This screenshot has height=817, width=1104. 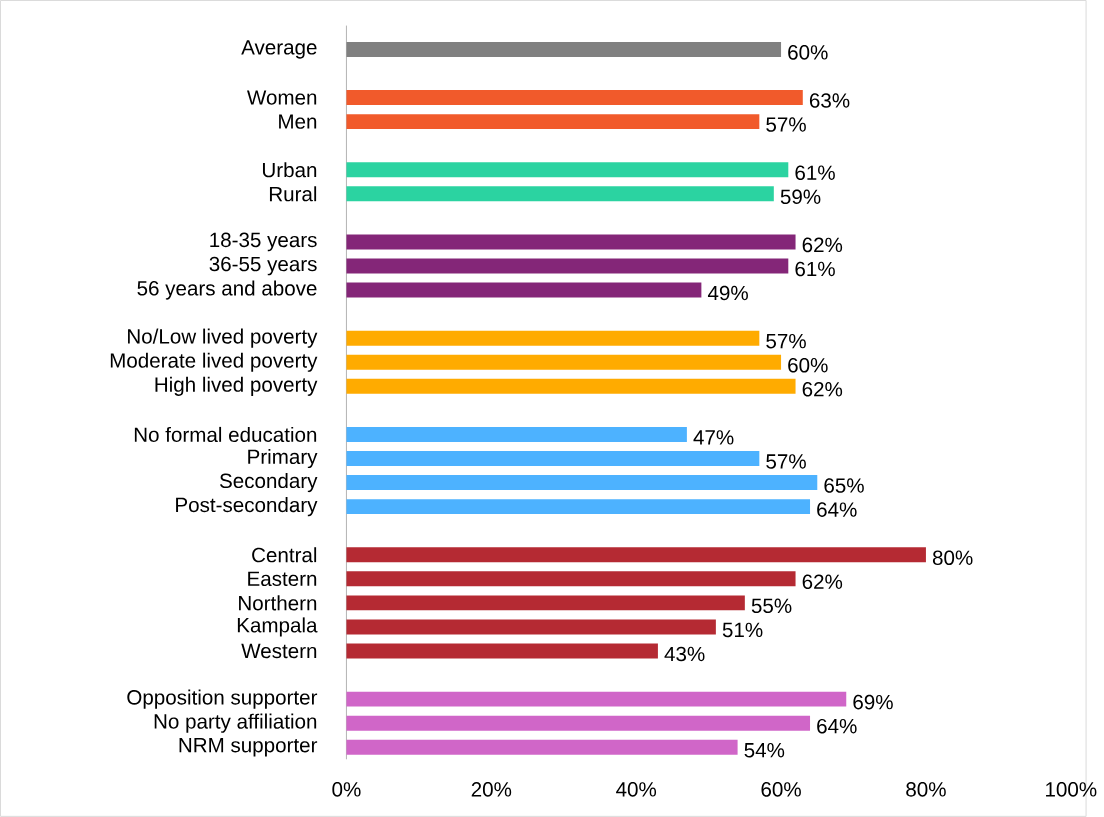 What do you see at coordinates (214, 362) in the screenshot?
I see `y-tick-label: Moderate lived poverty` at bounding box center [214, 362].